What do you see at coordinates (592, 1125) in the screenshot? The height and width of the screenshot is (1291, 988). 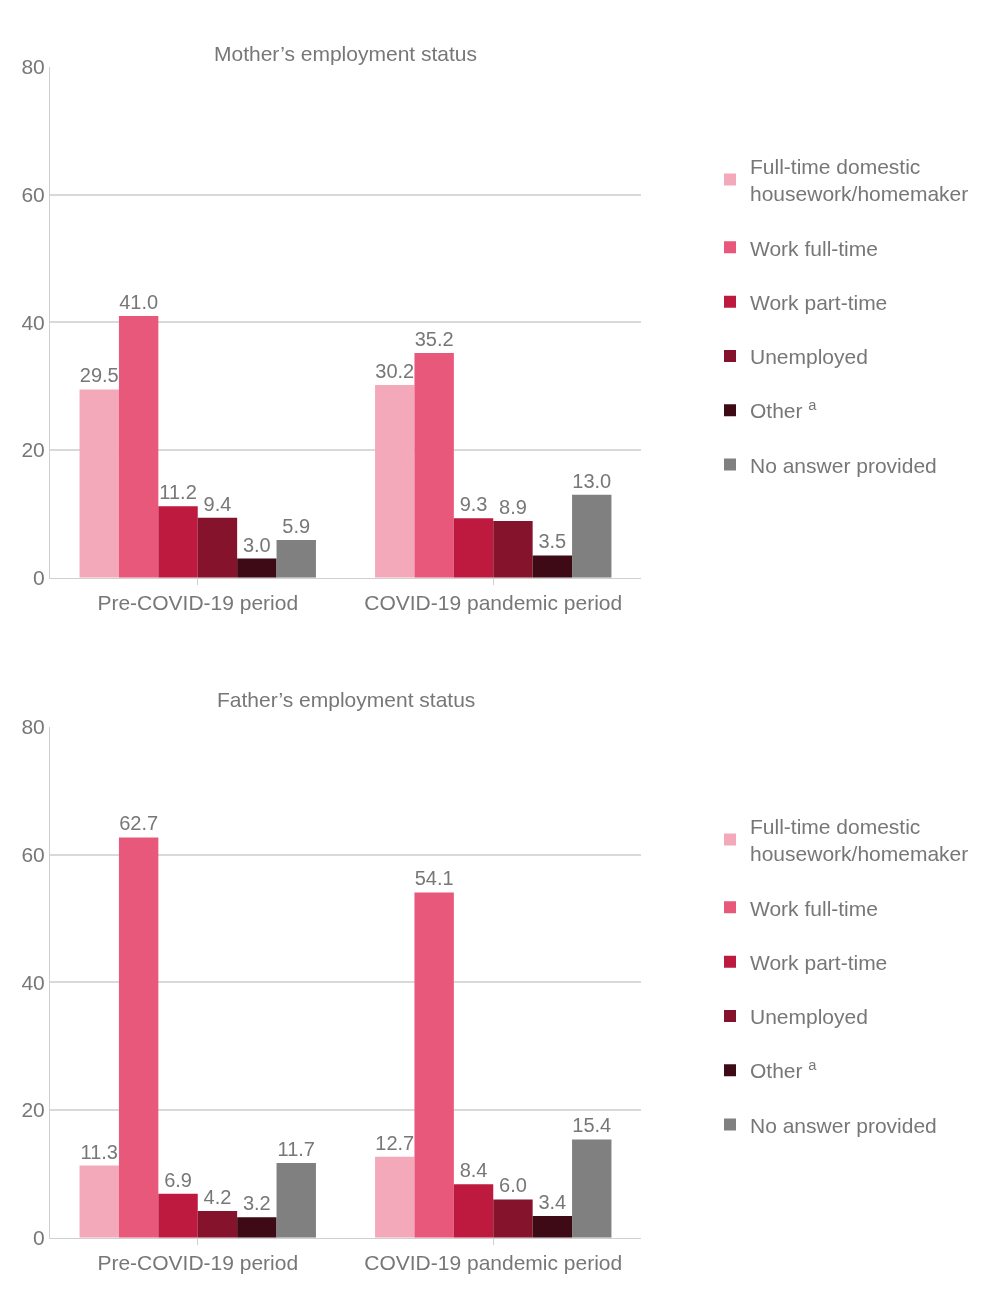 I see `data-label: 15.4` at bounding box center [592, 1125].